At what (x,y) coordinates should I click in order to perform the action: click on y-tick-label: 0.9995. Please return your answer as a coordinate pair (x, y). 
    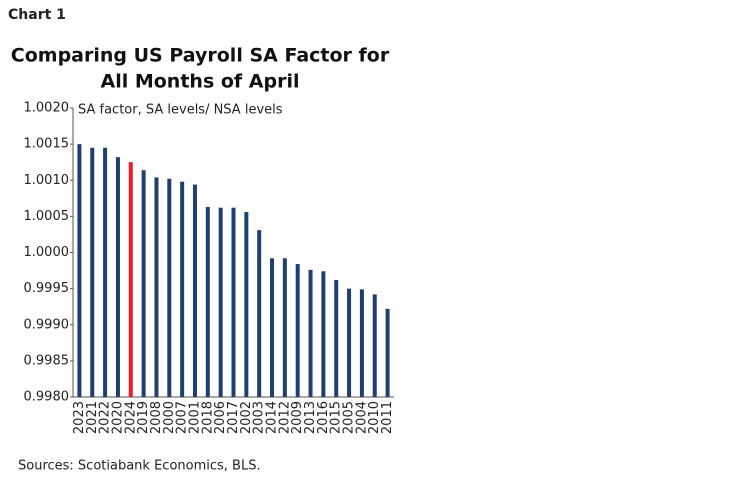
    Looking at the image, I should click on (47, 288).